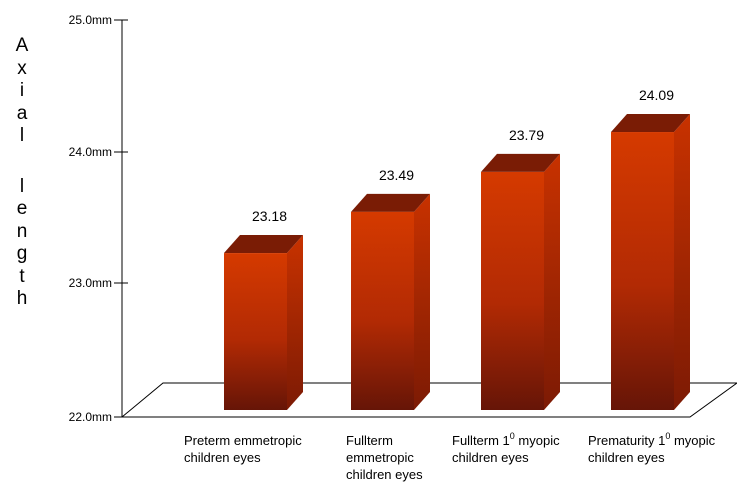  I want to click on y-axis-label-char: e, so click(22, 208).